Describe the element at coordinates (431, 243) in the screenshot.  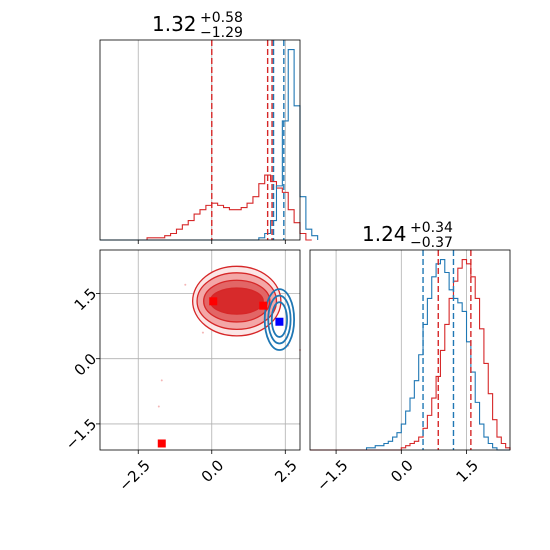
I see `panel3-title-minus: −0.37` at that location.